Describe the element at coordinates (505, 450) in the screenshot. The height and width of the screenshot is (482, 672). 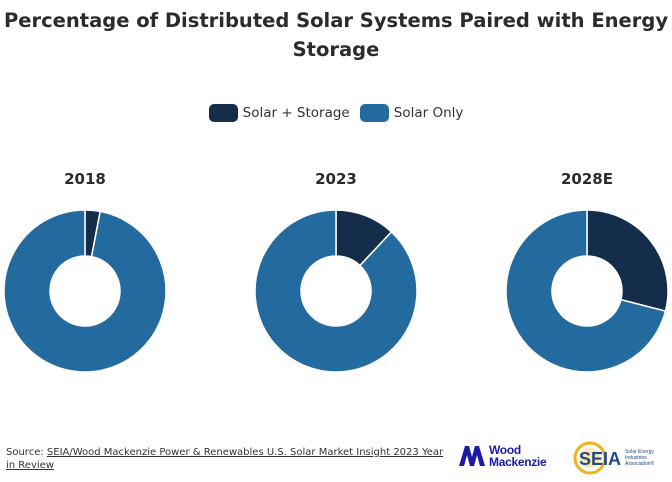
I see `wood-mackenzie-line1: Wood` at that location.